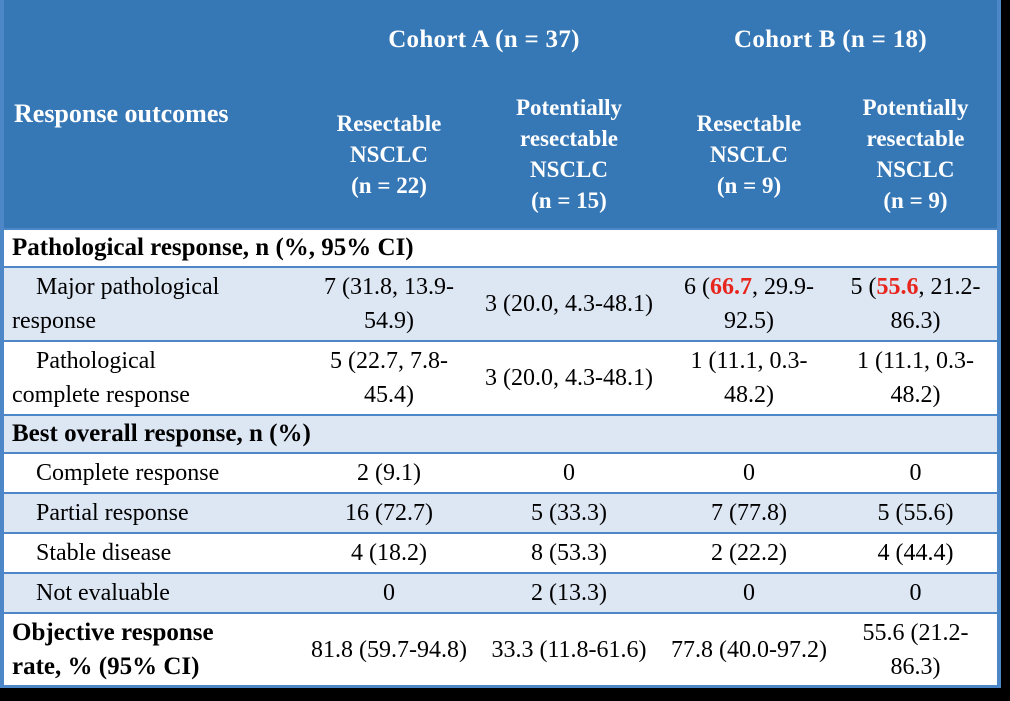 This screenshot has width=1010, height=701. What do you see at coordinates (500, 472) in the screenshot?
I see `table-row: Complete response 2 (9.1) 0 0 0` at bounding box center [500, 472].